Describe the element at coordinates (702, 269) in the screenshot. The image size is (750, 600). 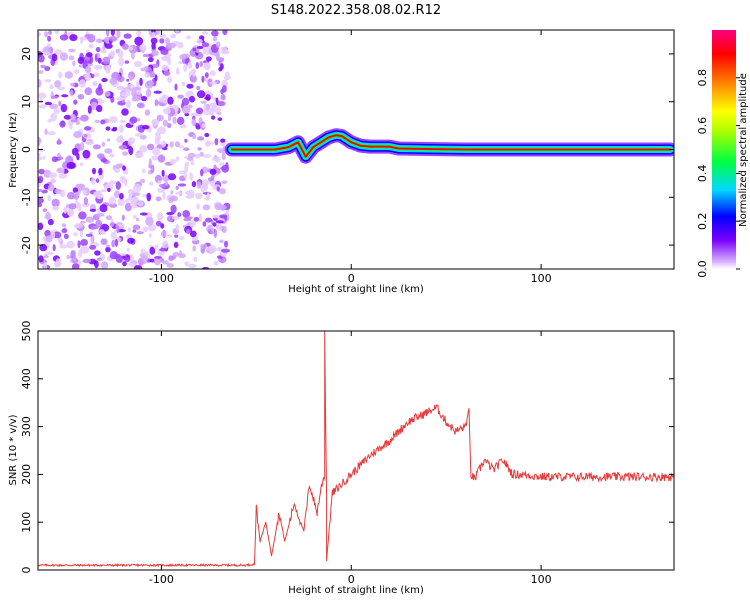
I see `colorbar-tick-label: 0.0` at that location.